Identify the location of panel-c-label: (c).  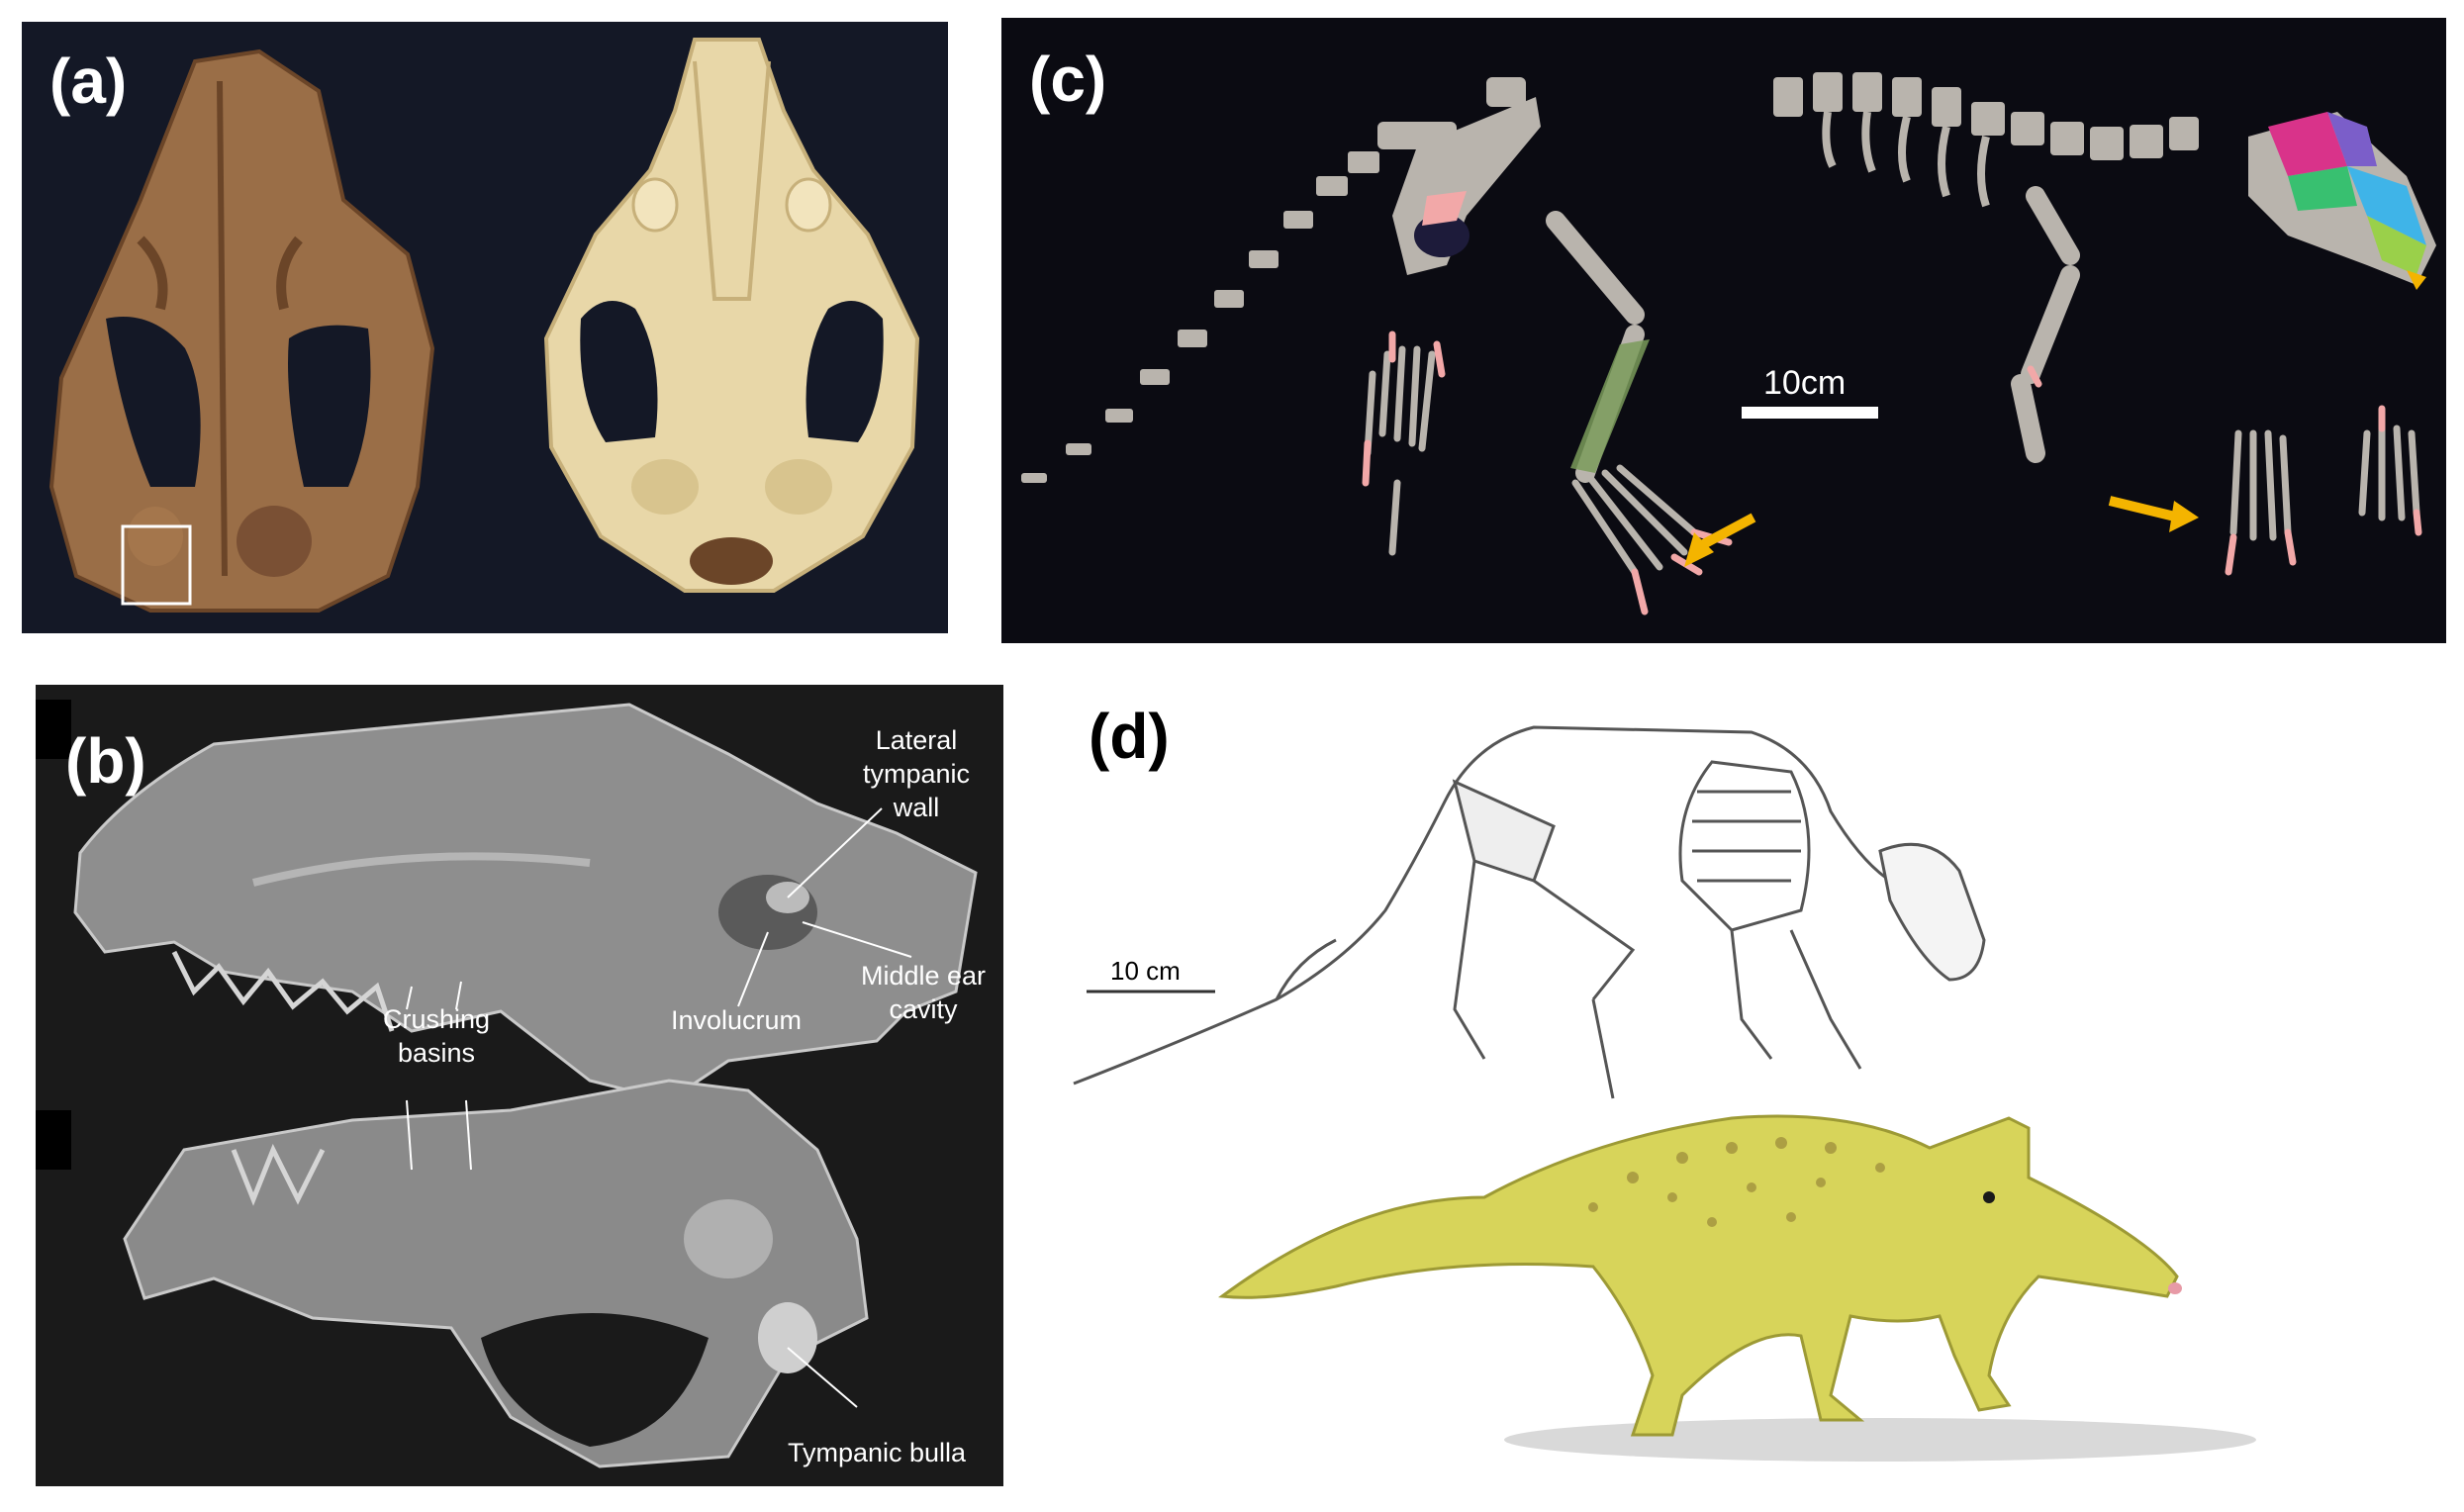
(1068, 79).